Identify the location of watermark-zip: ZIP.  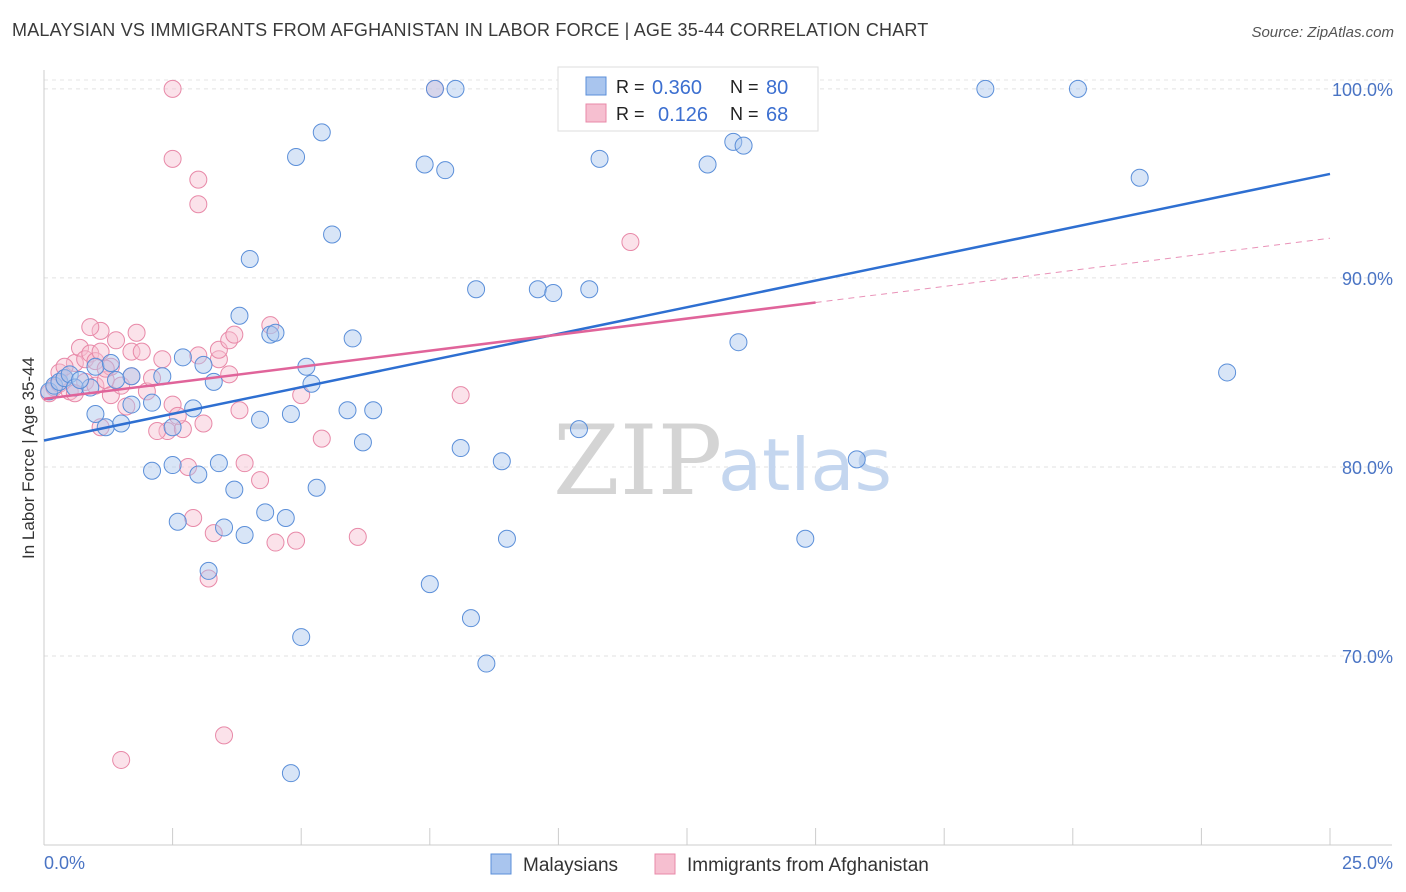
(637, 461).